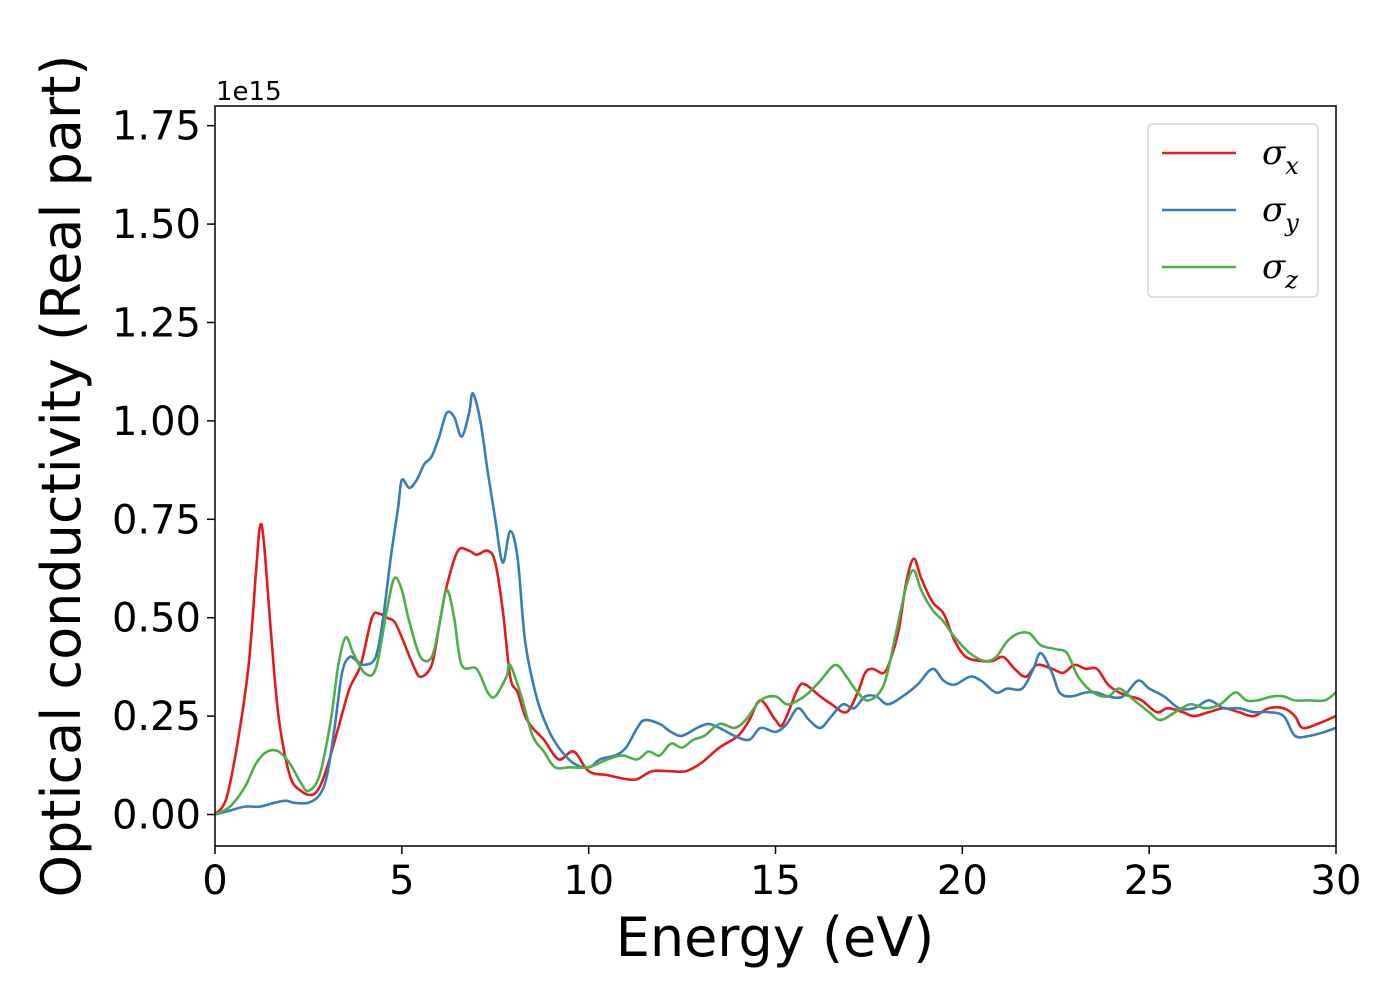  What do you see at coordinates (775, 937) in the screenshot?
I see `x-axis-label: Energy (eV)` at bounding box center [775, 937].